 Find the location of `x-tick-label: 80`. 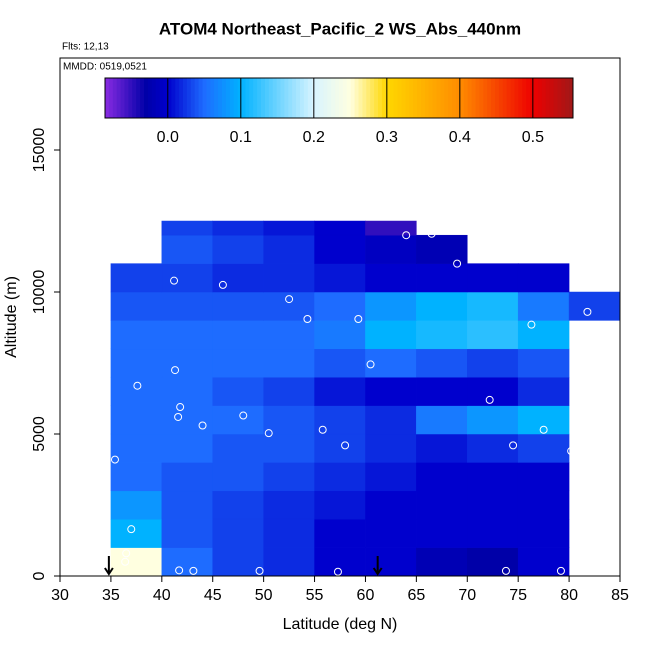

x-tick-label: 80 is located at coordinates (569, 595).